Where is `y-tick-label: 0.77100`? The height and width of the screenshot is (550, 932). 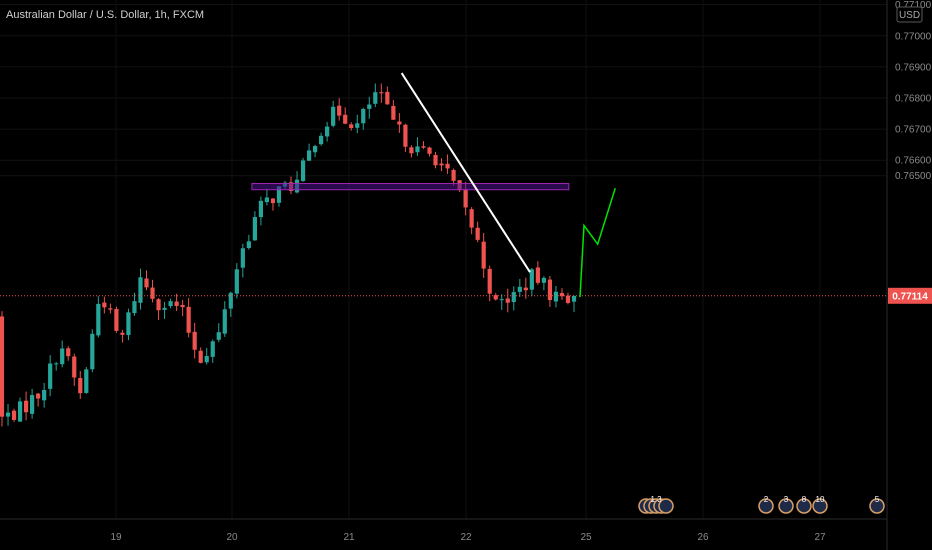
y-tick-label: 0.77100 is located at coordinates (913, 5).